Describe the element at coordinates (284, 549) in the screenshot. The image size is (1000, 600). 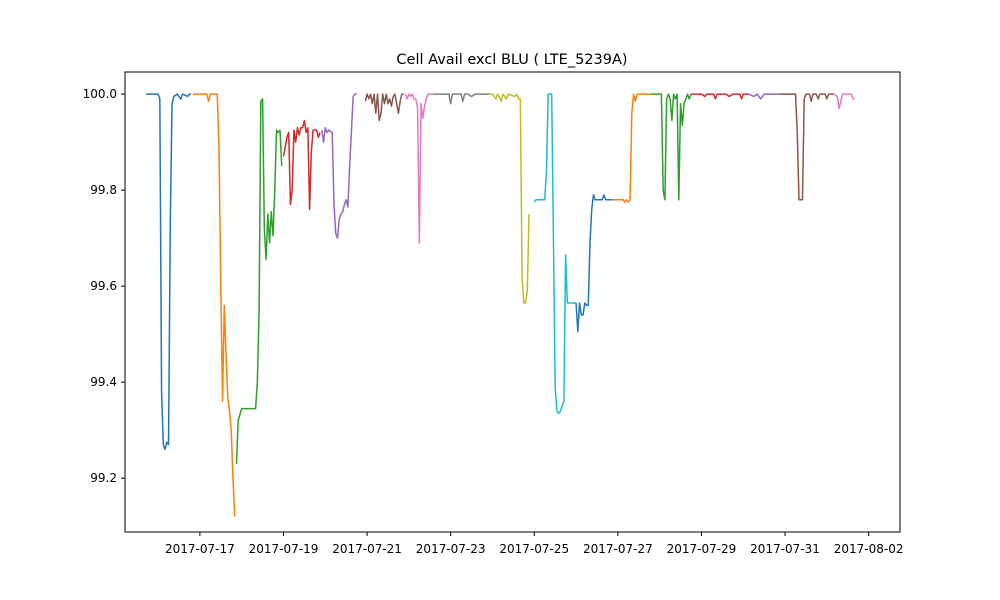
I see `x-tick-label: 2017-07-19` at that location.